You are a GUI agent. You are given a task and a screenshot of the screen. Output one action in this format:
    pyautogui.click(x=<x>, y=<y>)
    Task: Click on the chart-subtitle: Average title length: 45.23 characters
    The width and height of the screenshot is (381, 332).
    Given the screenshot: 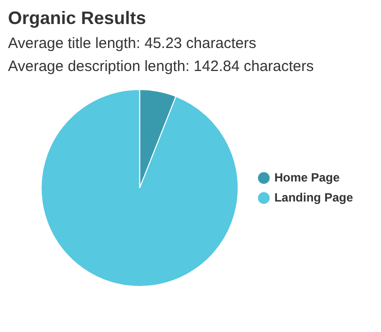 What is the action you would take?
    pyautogui.click(x=133, y=43)
    